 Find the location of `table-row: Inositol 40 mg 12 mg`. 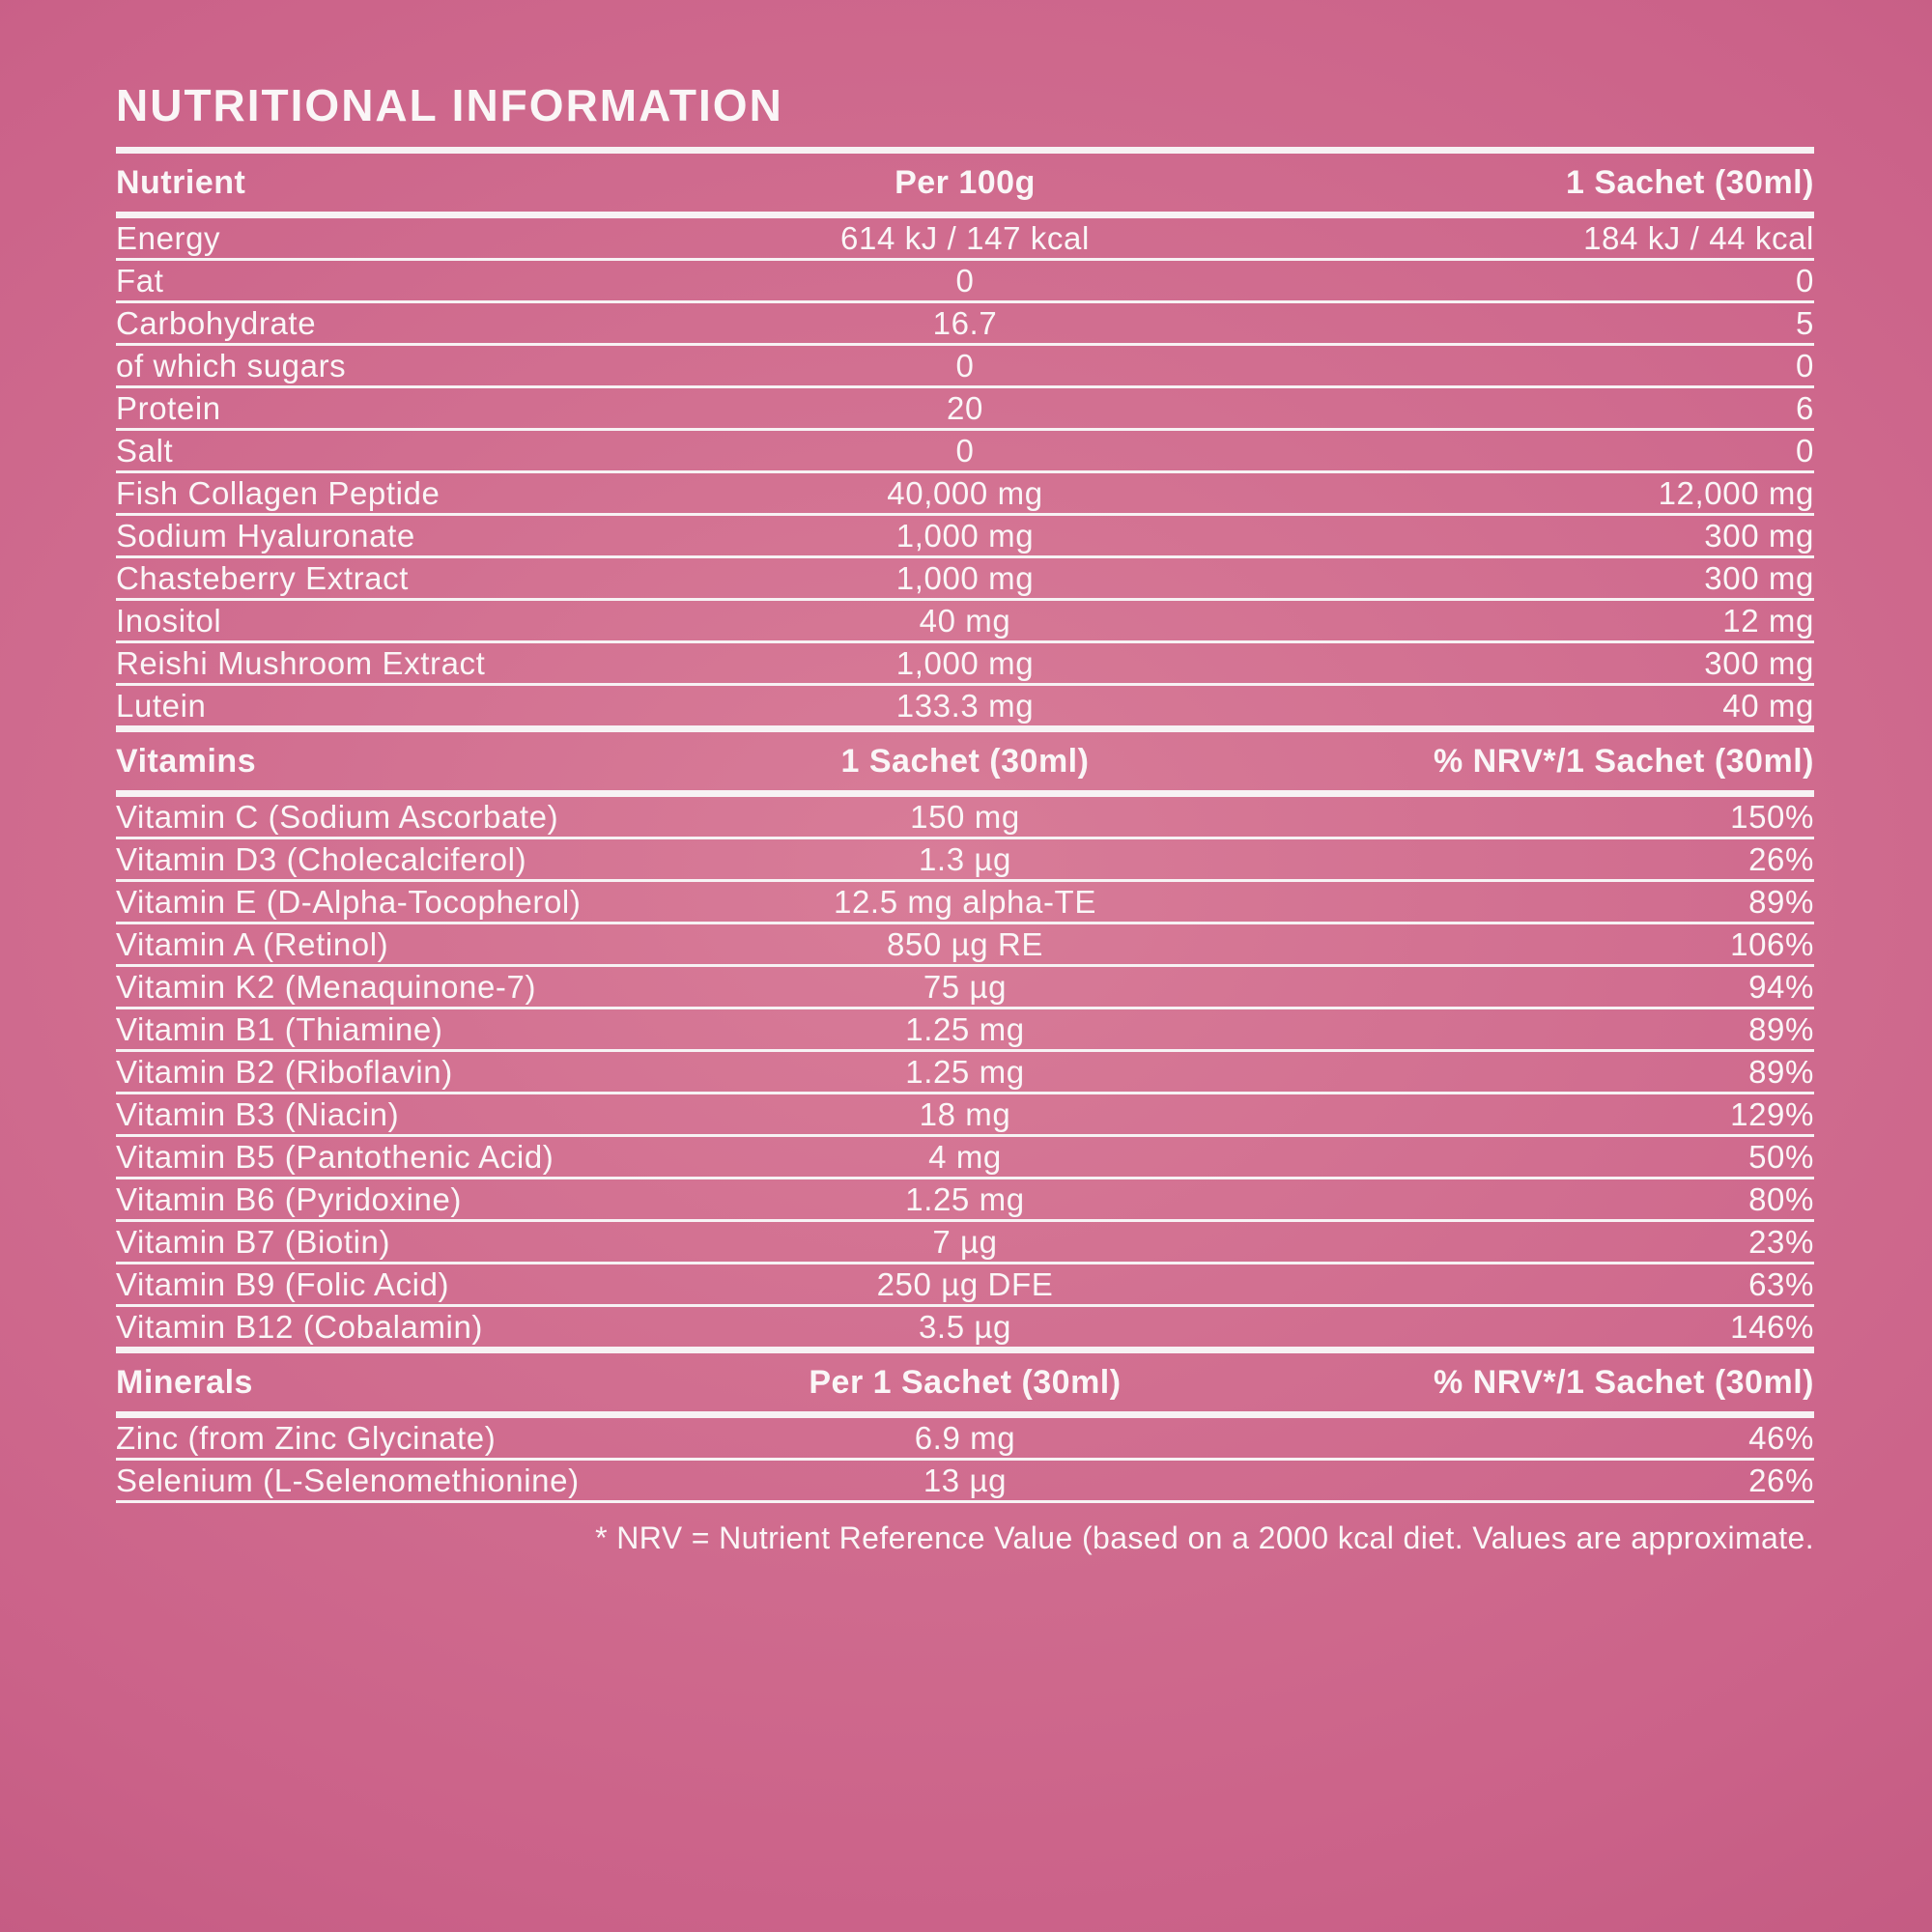

table-row: Inositol 40 mg 12 mg is located at coordinates (965, 622).